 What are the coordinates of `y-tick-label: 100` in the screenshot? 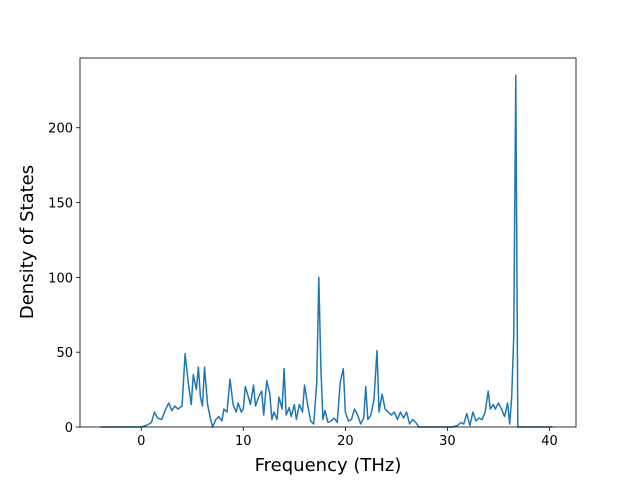 It's located at (60, 278).